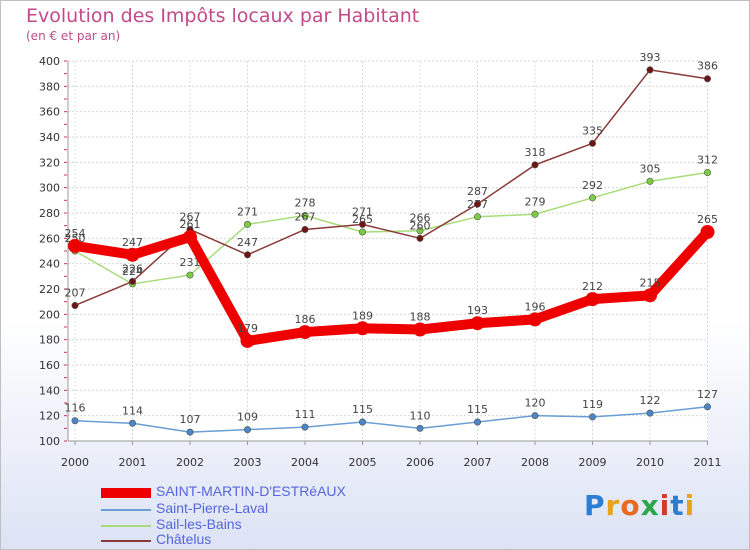 This screenshot has height=550, width=750. I want to click on logo-letter: t, so click(677, 505).